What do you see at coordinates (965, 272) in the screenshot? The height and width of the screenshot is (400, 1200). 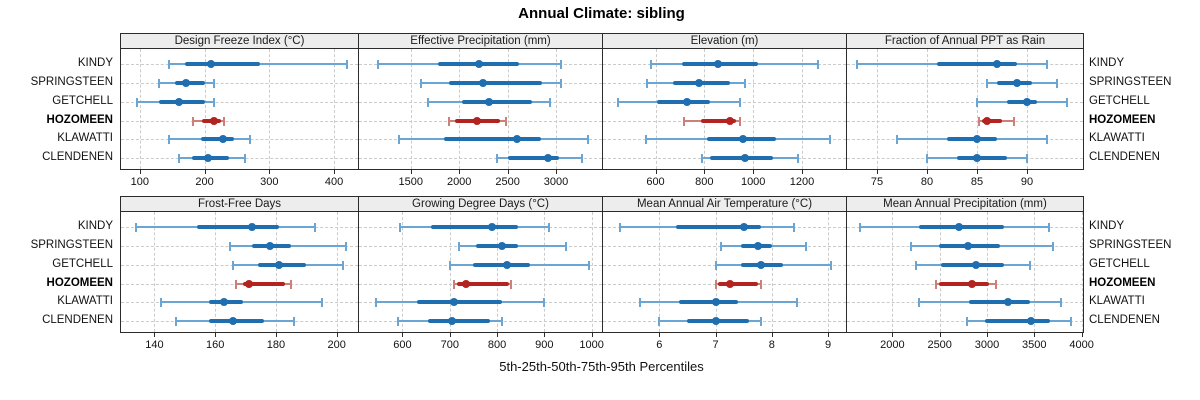 I see `panel-mean-annual-precipitation-mm` at bounding box center [965, 272].